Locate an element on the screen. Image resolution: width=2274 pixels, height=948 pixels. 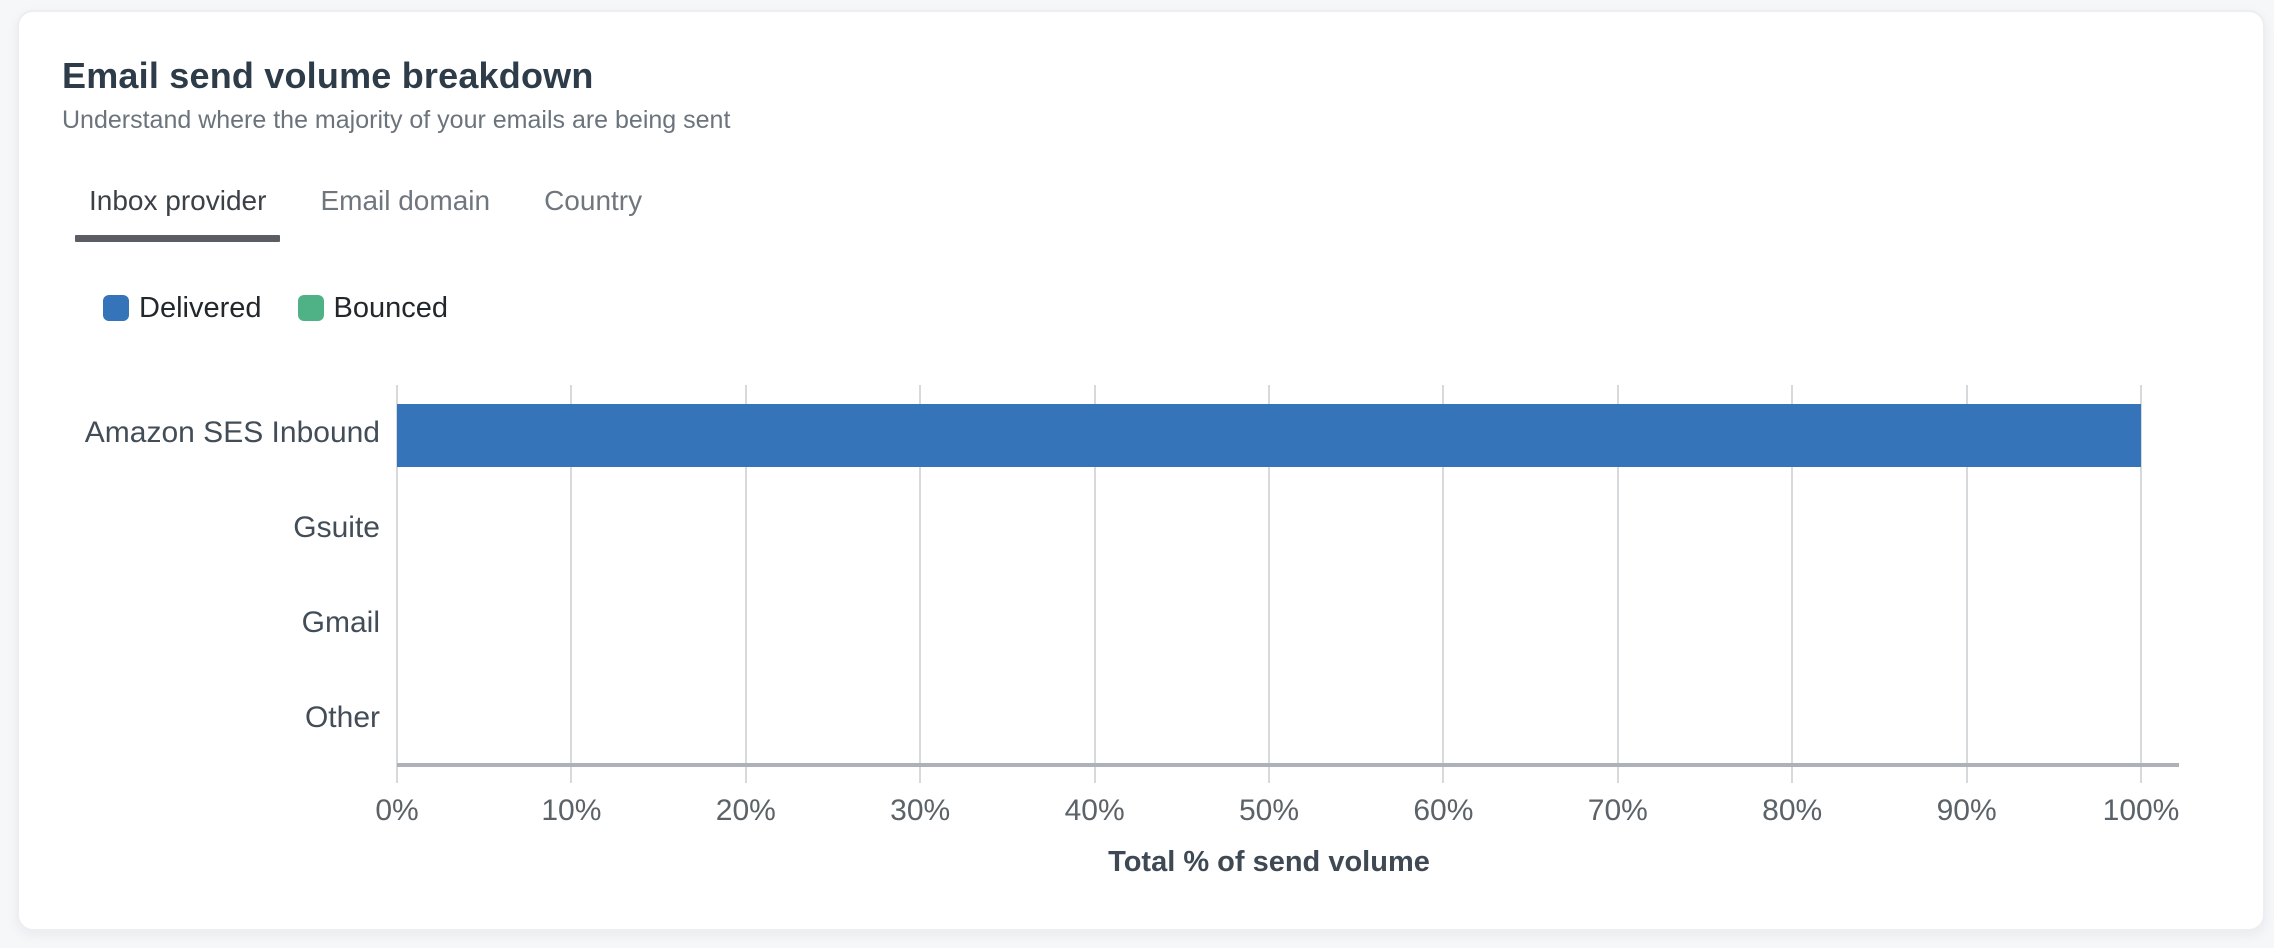
bar-delivered-amazon-ses-inbound is located at coordinates (1269, 435).